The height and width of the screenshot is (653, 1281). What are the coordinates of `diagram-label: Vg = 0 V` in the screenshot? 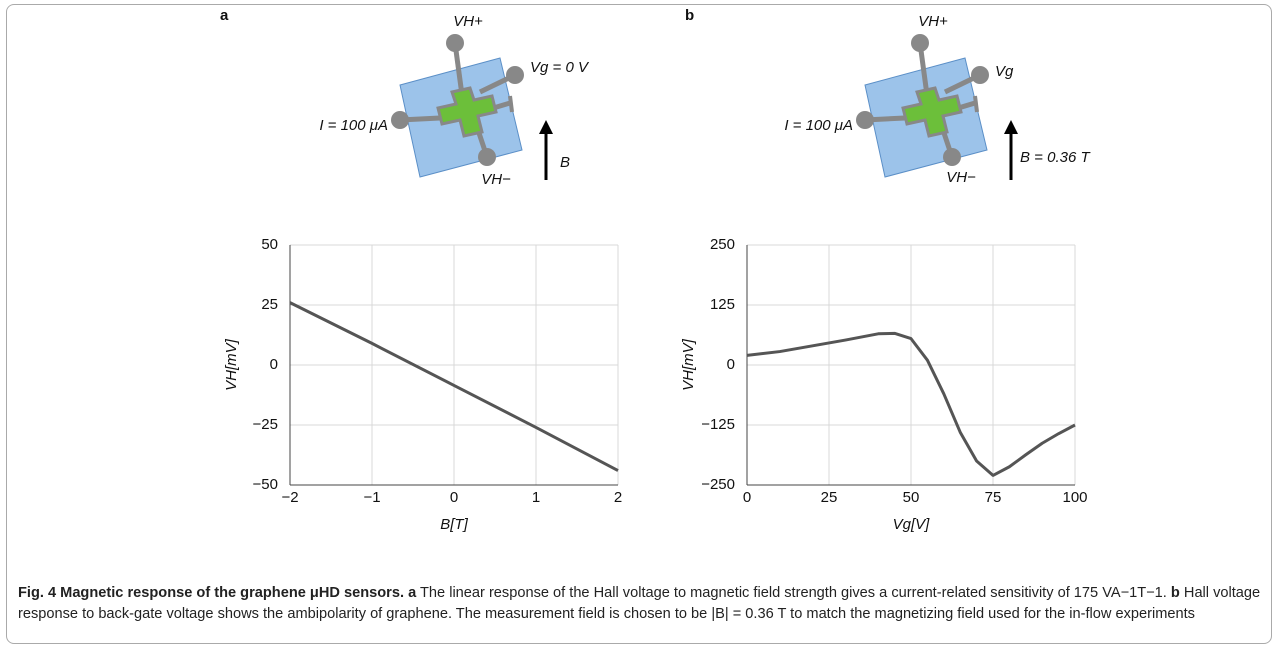 It's located at (560, 67).